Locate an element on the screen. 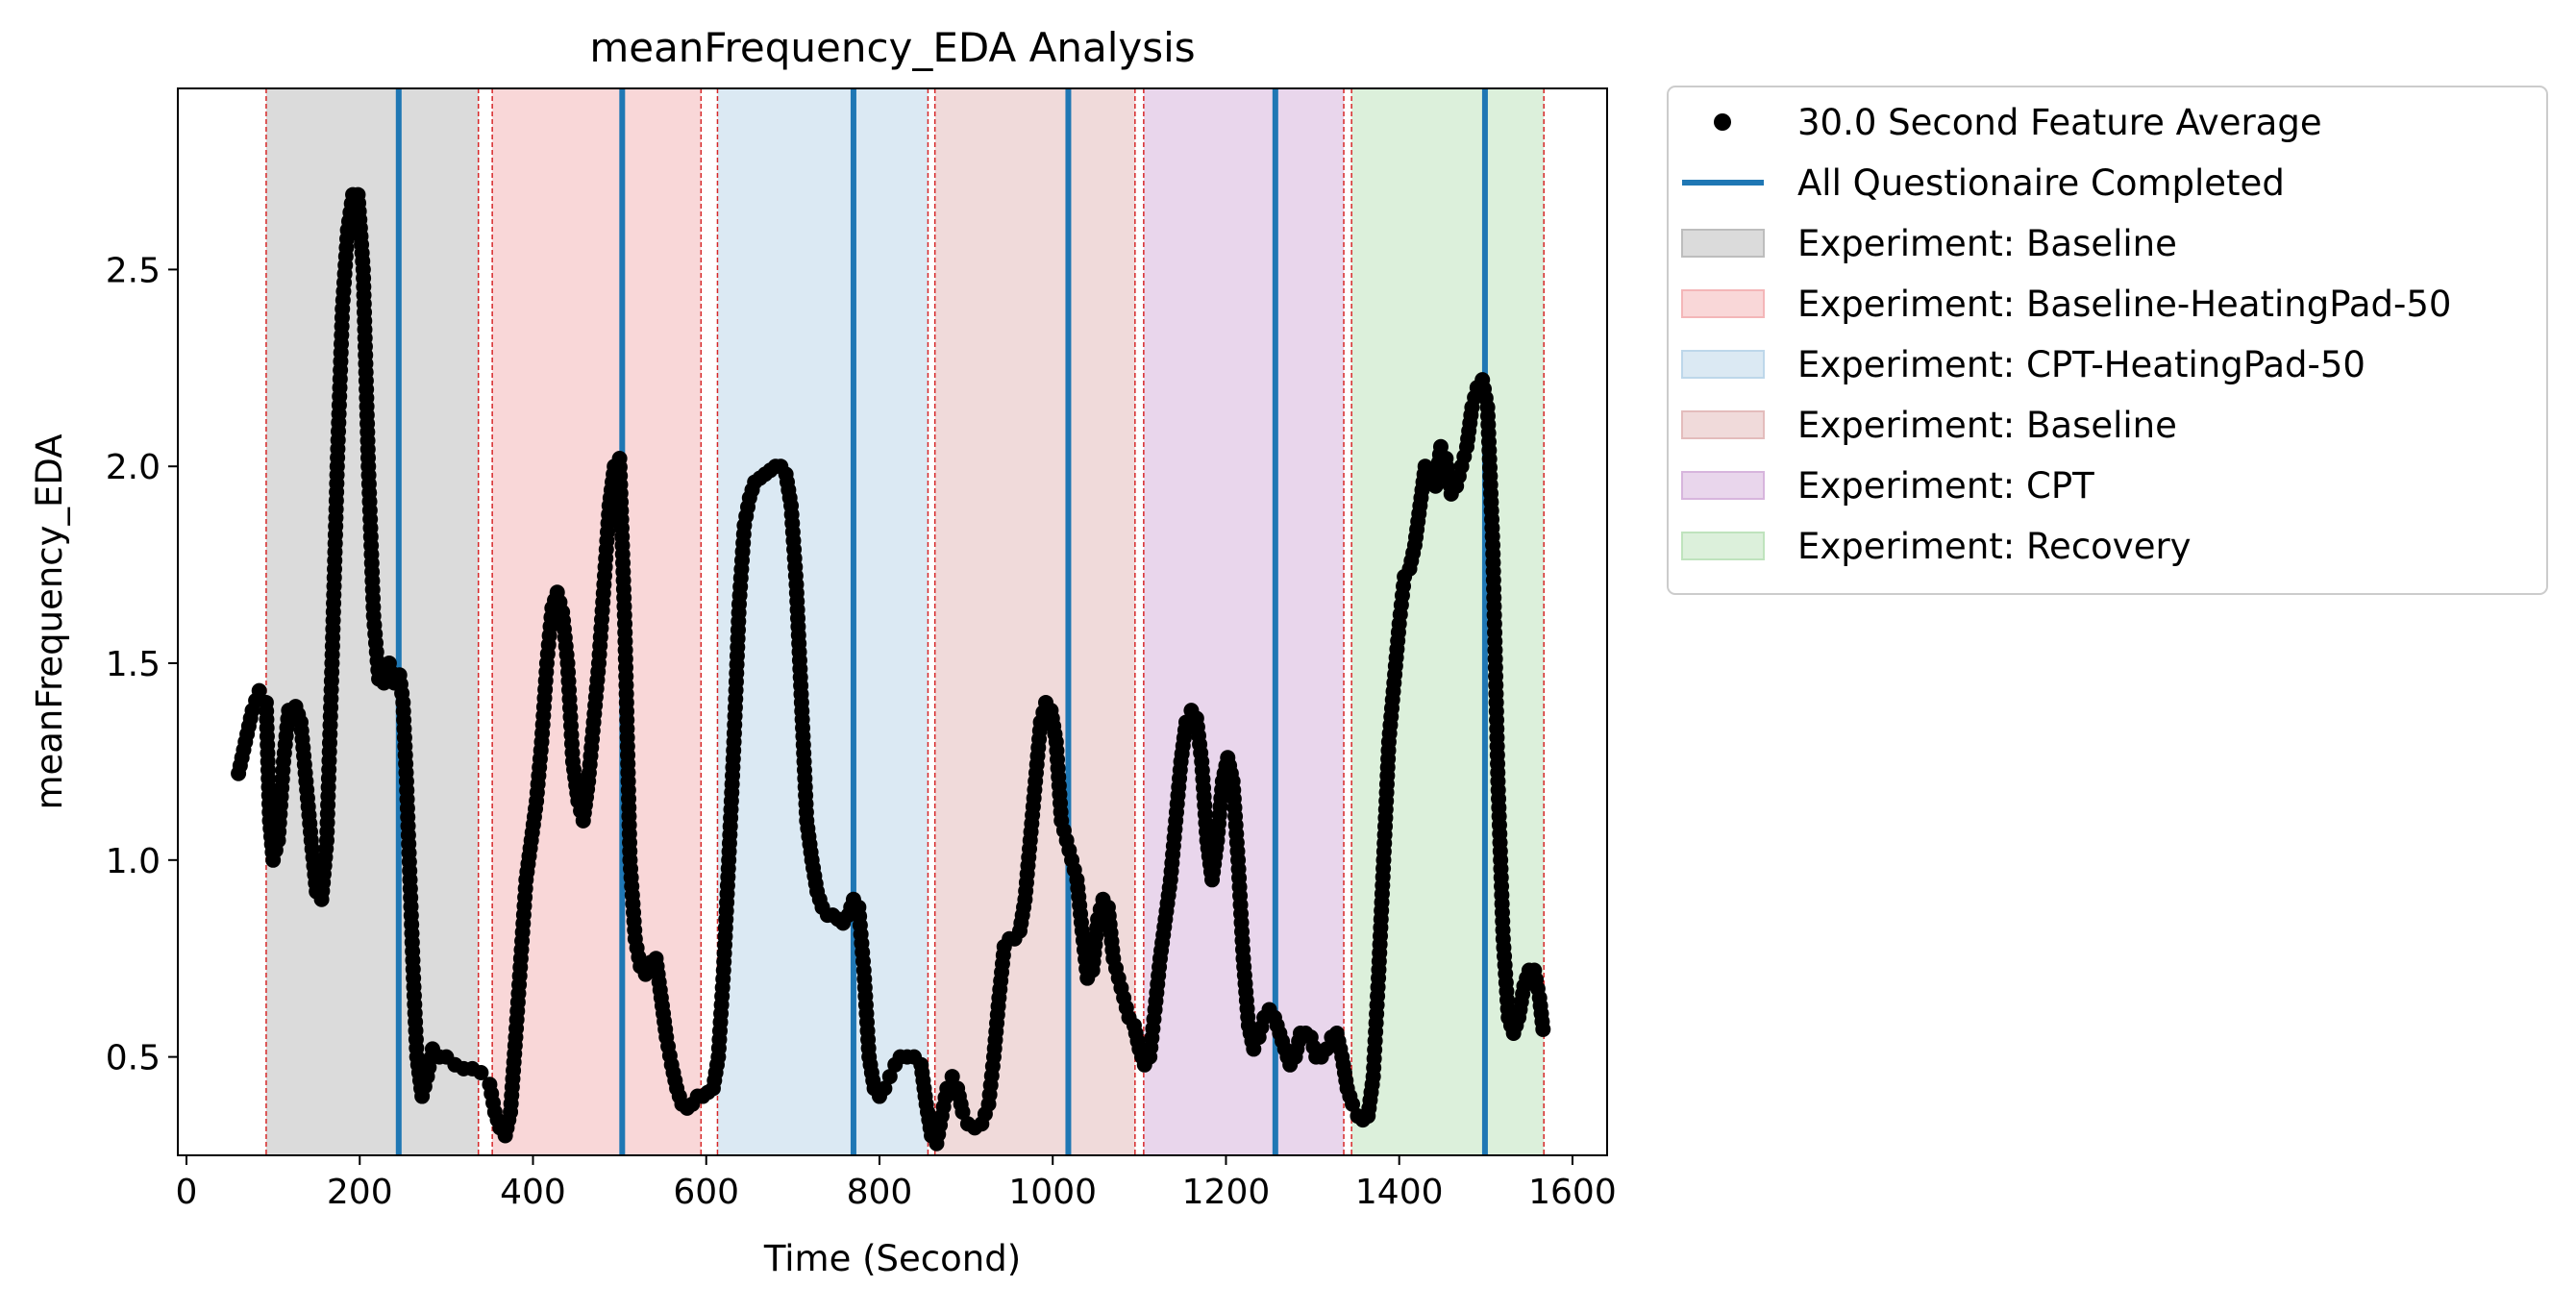 The width and height of the screenshot is (2576, 1312). x-axis-ticks: 0 200 400 600 800 1000 1200 1400 1600 is located at coordinates (897, 1183).